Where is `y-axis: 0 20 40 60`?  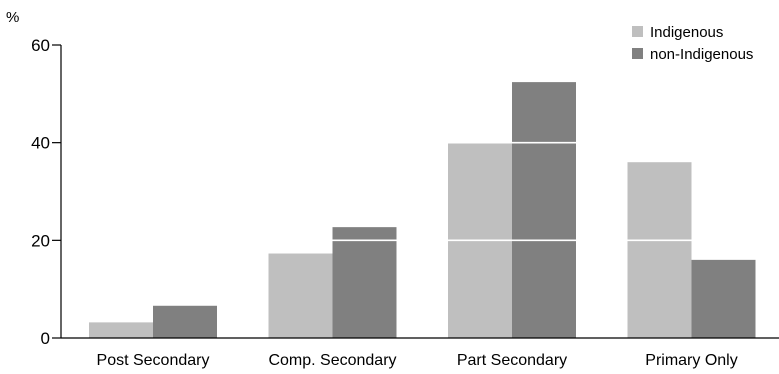
y-axis: 0 20 40 60 is located at coordinates (46, 192).